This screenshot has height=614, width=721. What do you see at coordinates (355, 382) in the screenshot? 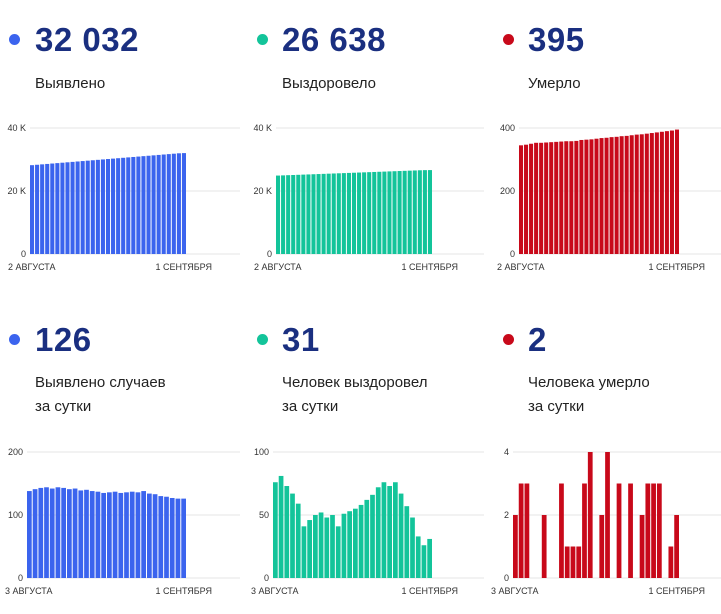
I see `label-line: Человек выздоровел` at bounding box center [355, 382].